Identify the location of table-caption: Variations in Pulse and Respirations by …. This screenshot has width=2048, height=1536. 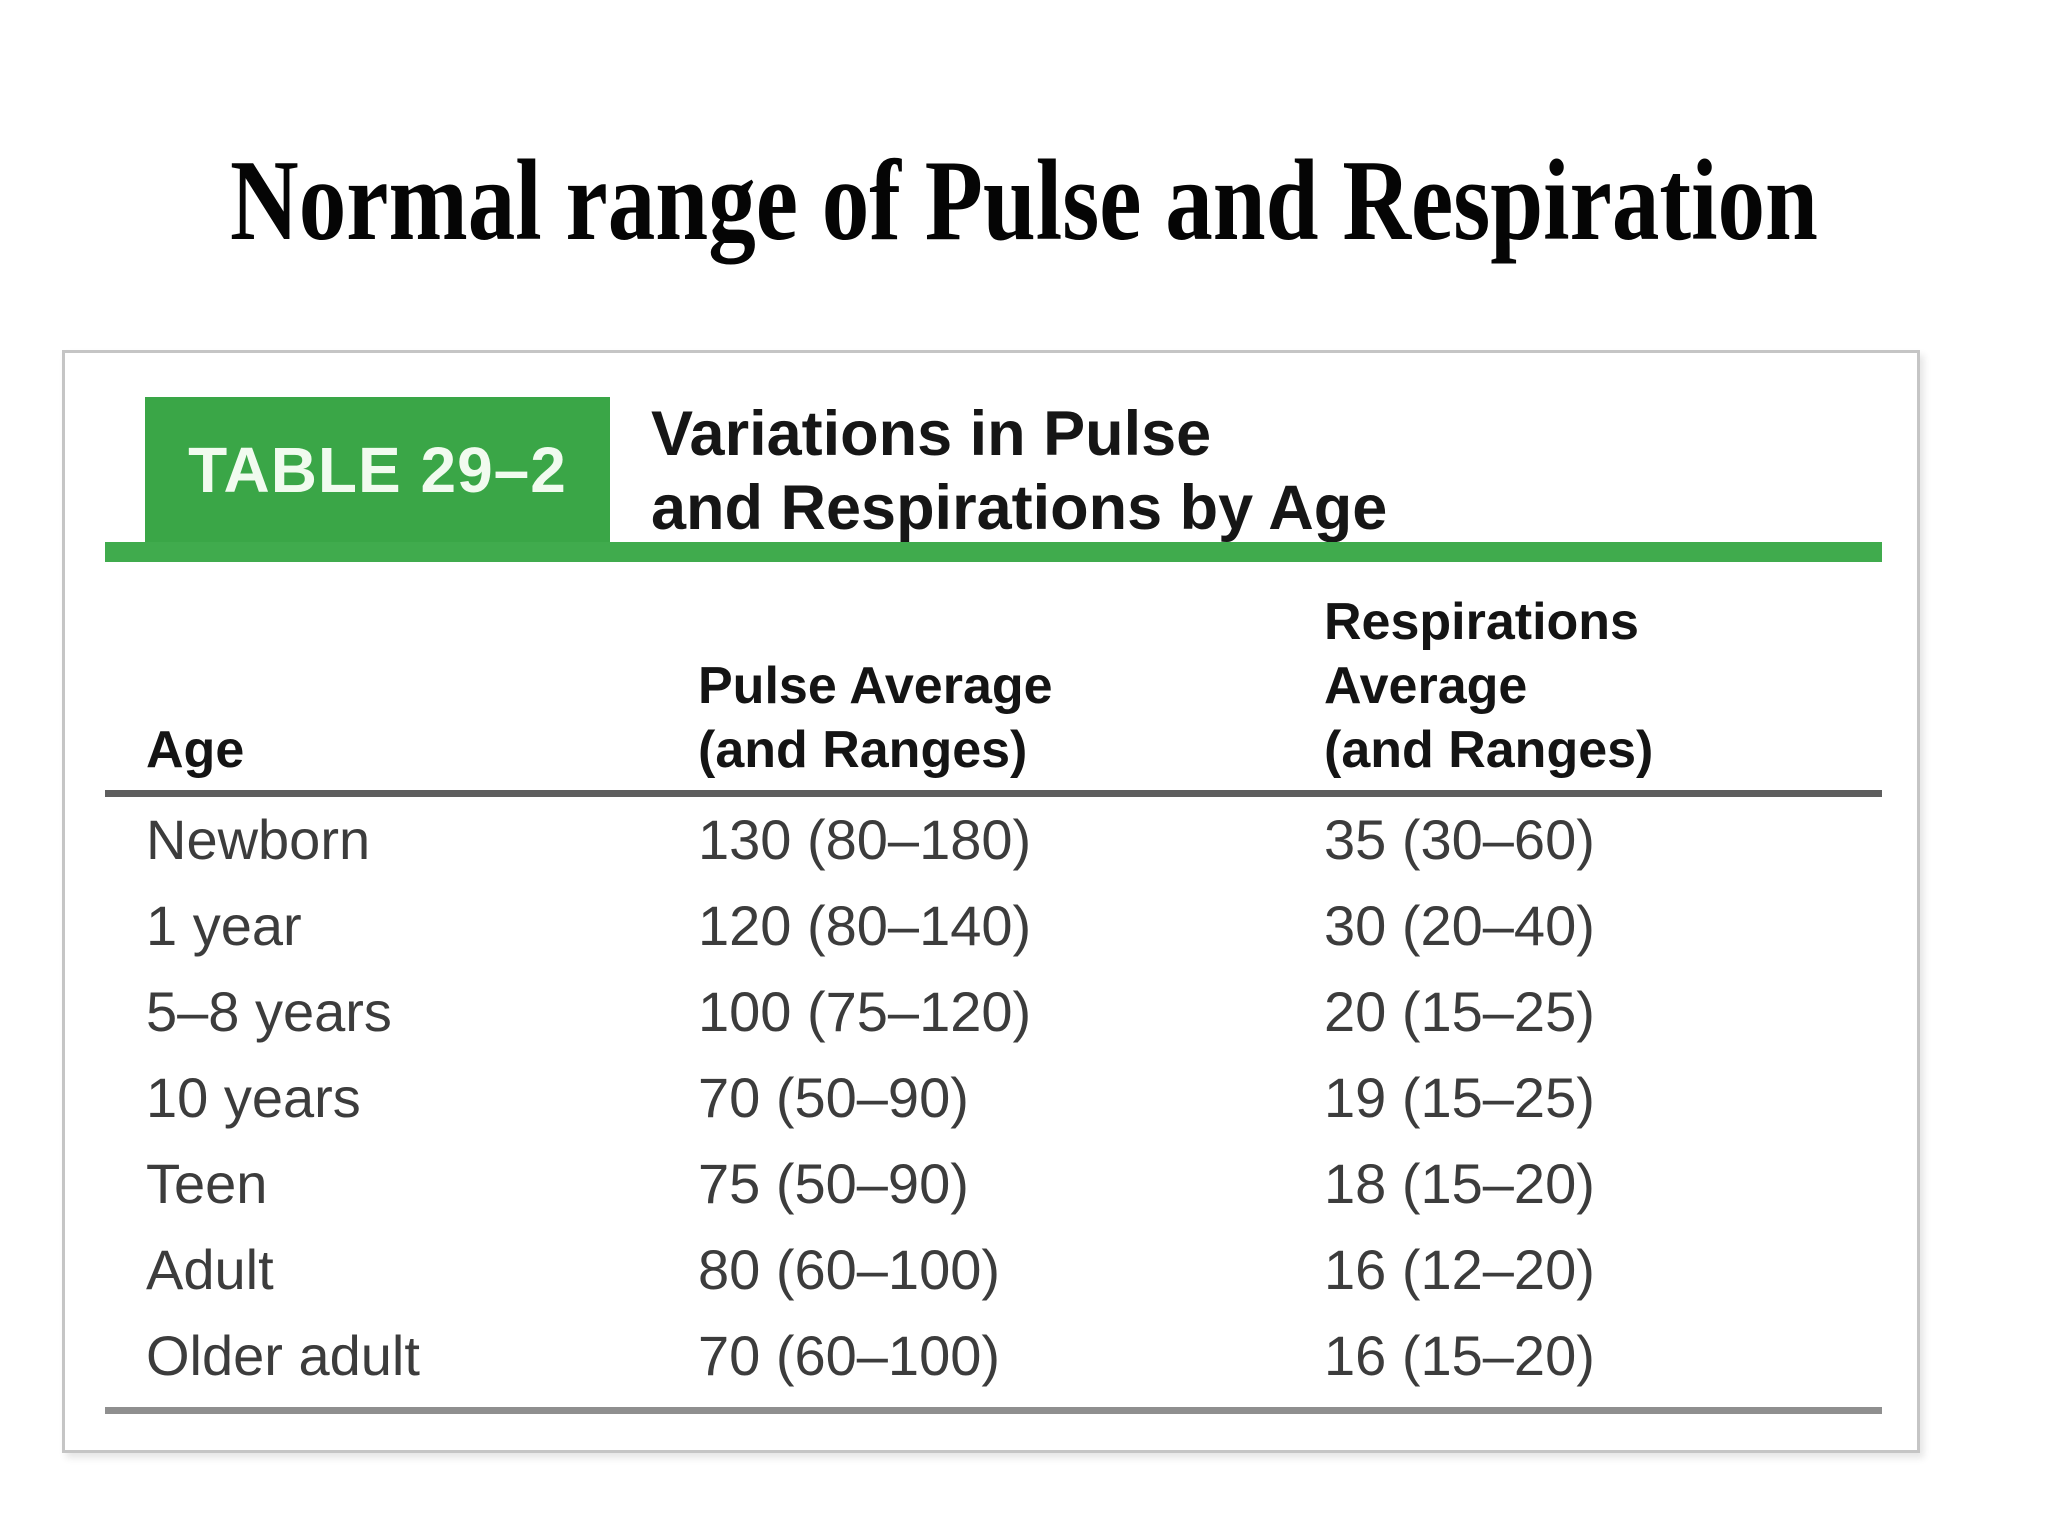
(1019, 471).